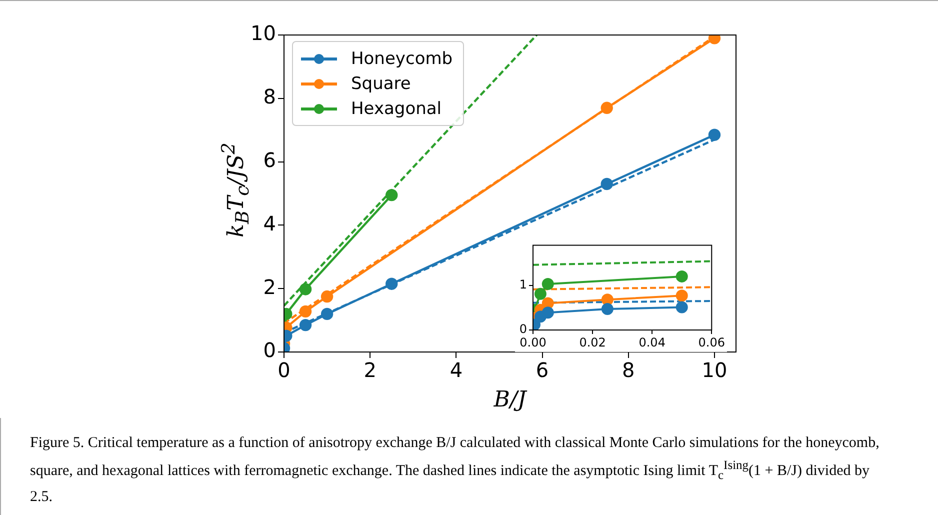 The image size is (938, 515). Describe the element at coordinates (628, 370) in the screenshot. I see `x-tick-label: 8` at that location.